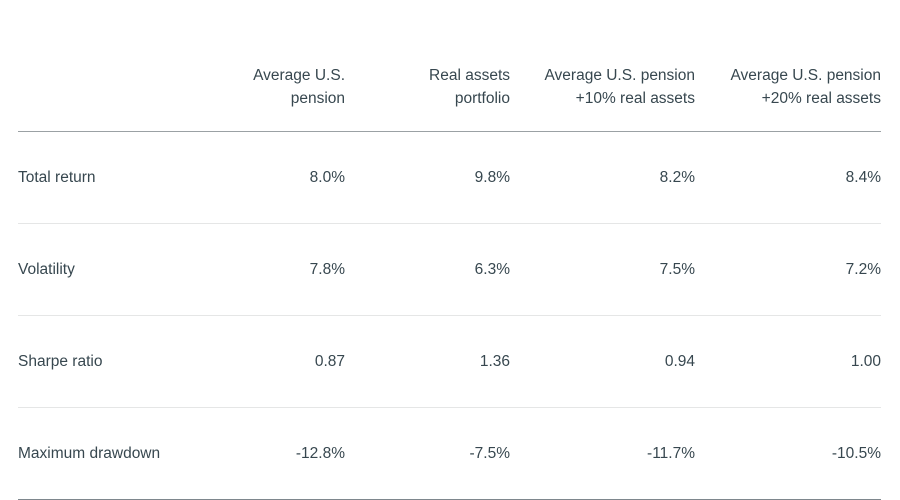 The width and height of the screenshot is (900, 500). Describe the element at coordinates (99, 269) in the screenshot. I see `row-label: Volatility` at that location.